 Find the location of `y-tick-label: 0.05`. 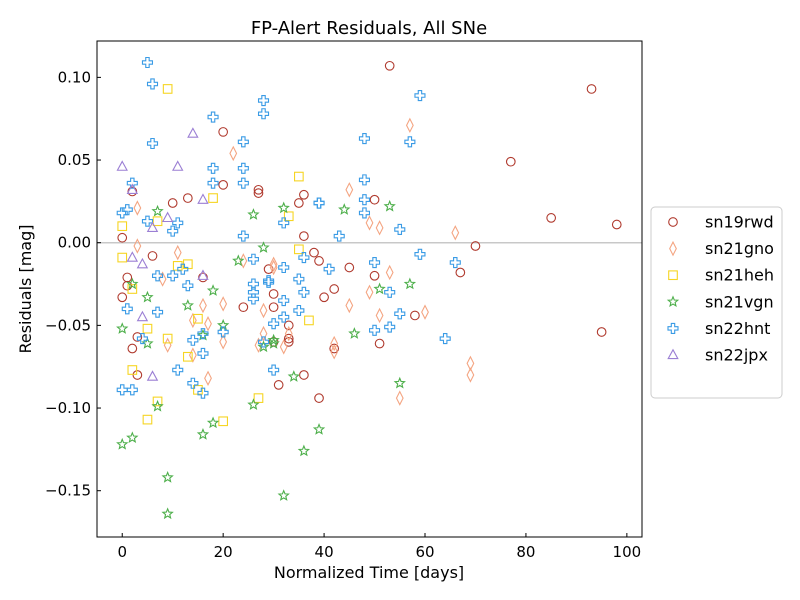

y-tick-label: 0.05 is located at coordinates (74, 160).